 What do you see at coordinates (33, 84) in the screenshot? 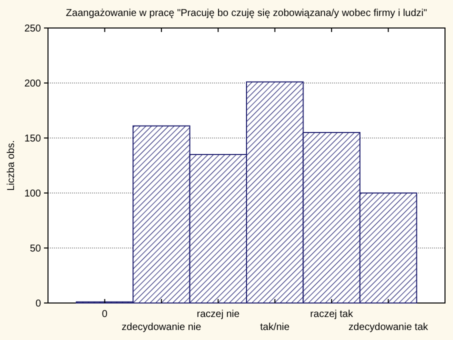
I see `y-tick-label: 200` at bounding box center [33, 84].